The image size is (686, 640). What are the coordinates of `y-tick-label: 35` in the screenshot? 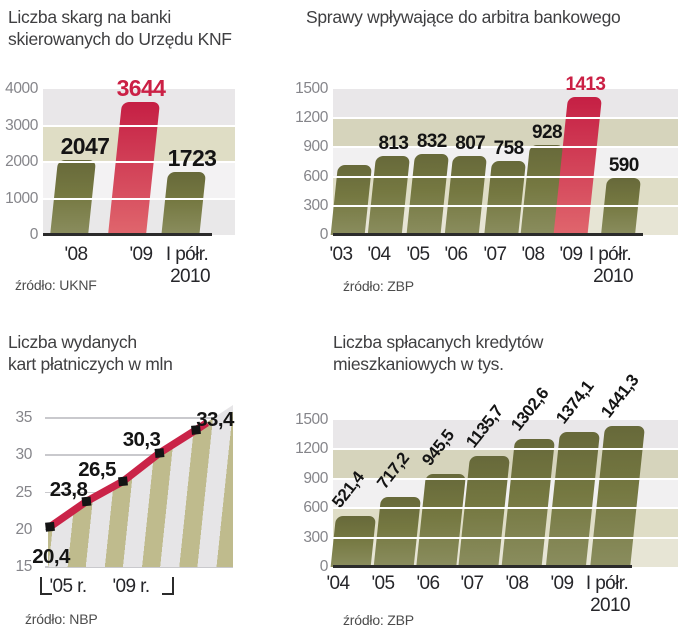 It's located at (24, 417).